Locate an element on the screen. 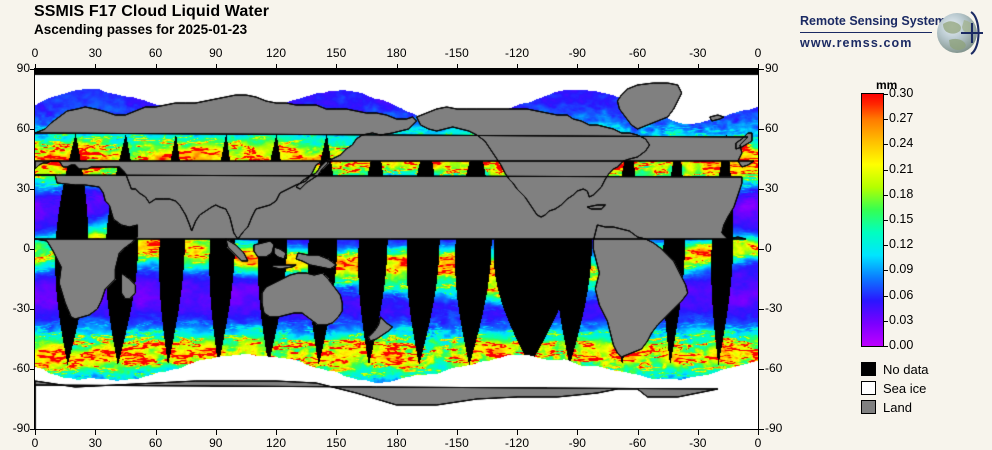  colorbar-tick-label: 0.00 is located at coordinates (901, 345).